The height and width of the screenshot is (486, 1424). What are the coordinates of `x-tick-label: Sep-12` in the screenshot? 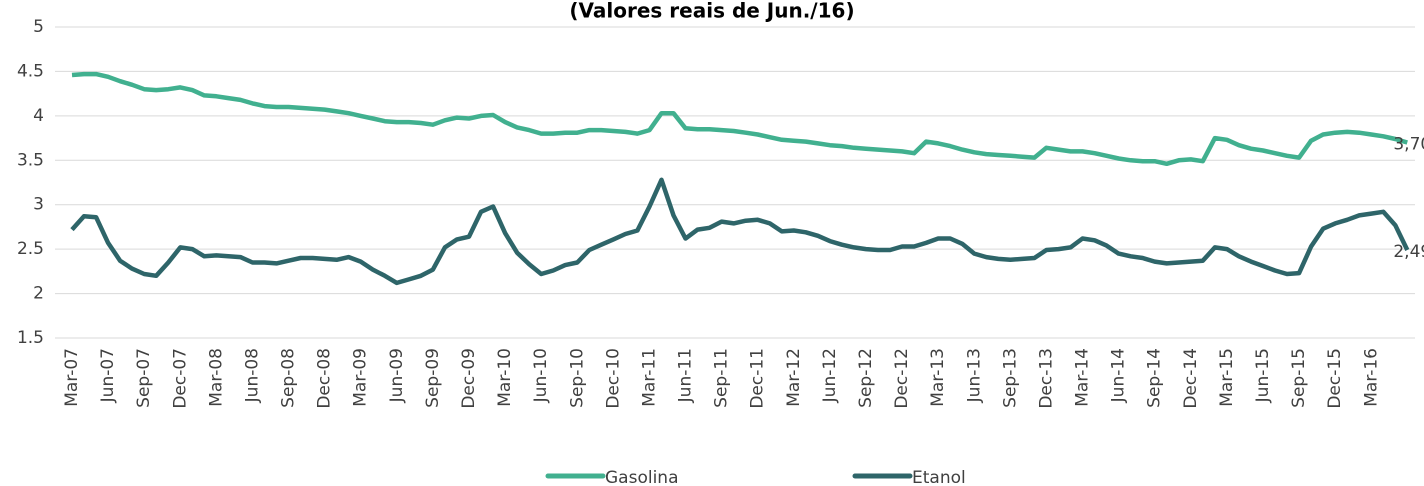 It's located at (866, 378).